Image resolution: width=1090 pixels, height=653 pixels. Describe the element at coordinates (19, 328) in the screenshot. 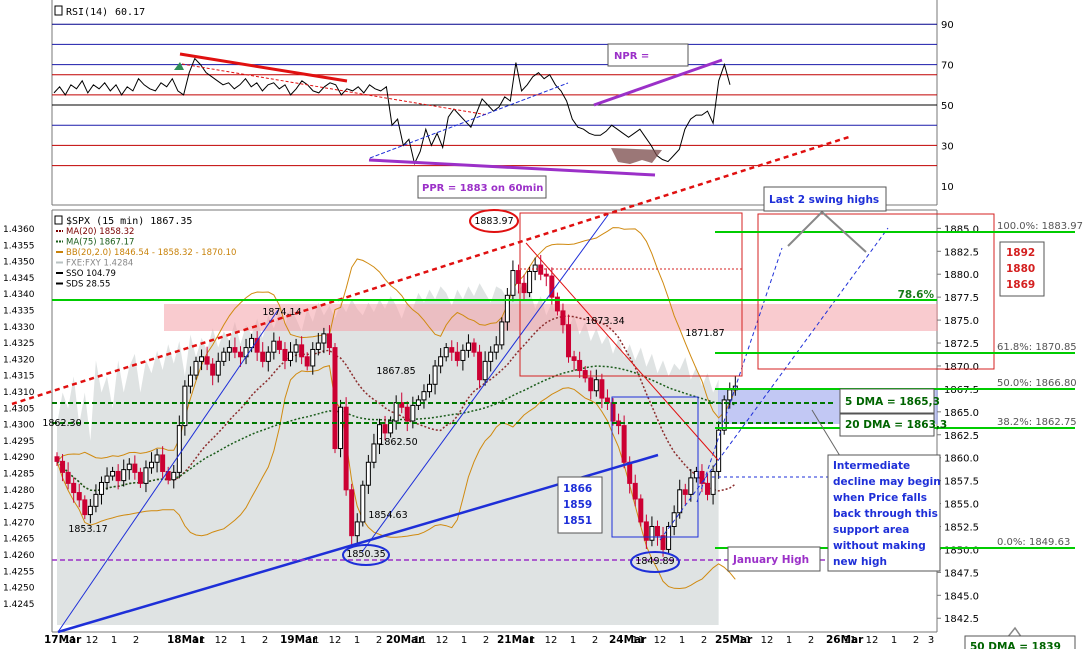

I see `fx-tick-label: 1.4330` at that location.